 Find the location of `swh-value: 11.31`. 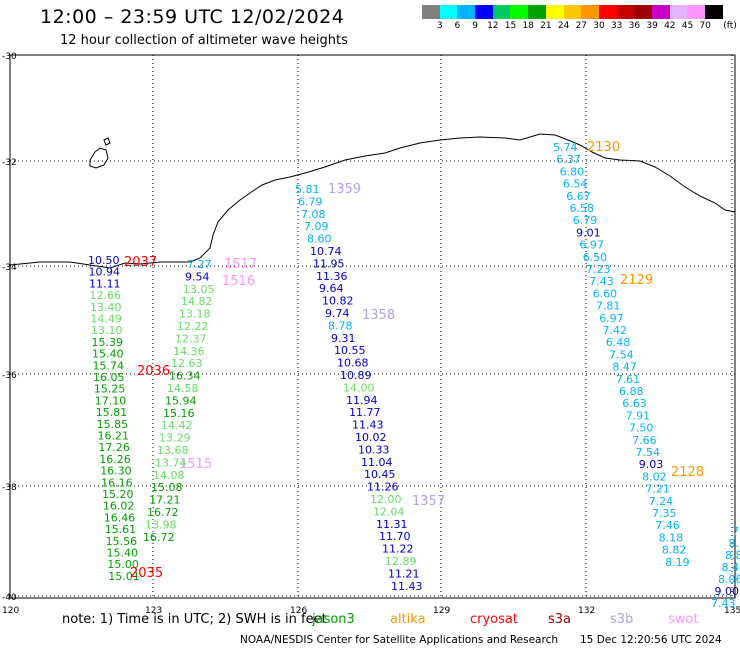

swh-value: 11.31 is located at coordinates (392, 524).